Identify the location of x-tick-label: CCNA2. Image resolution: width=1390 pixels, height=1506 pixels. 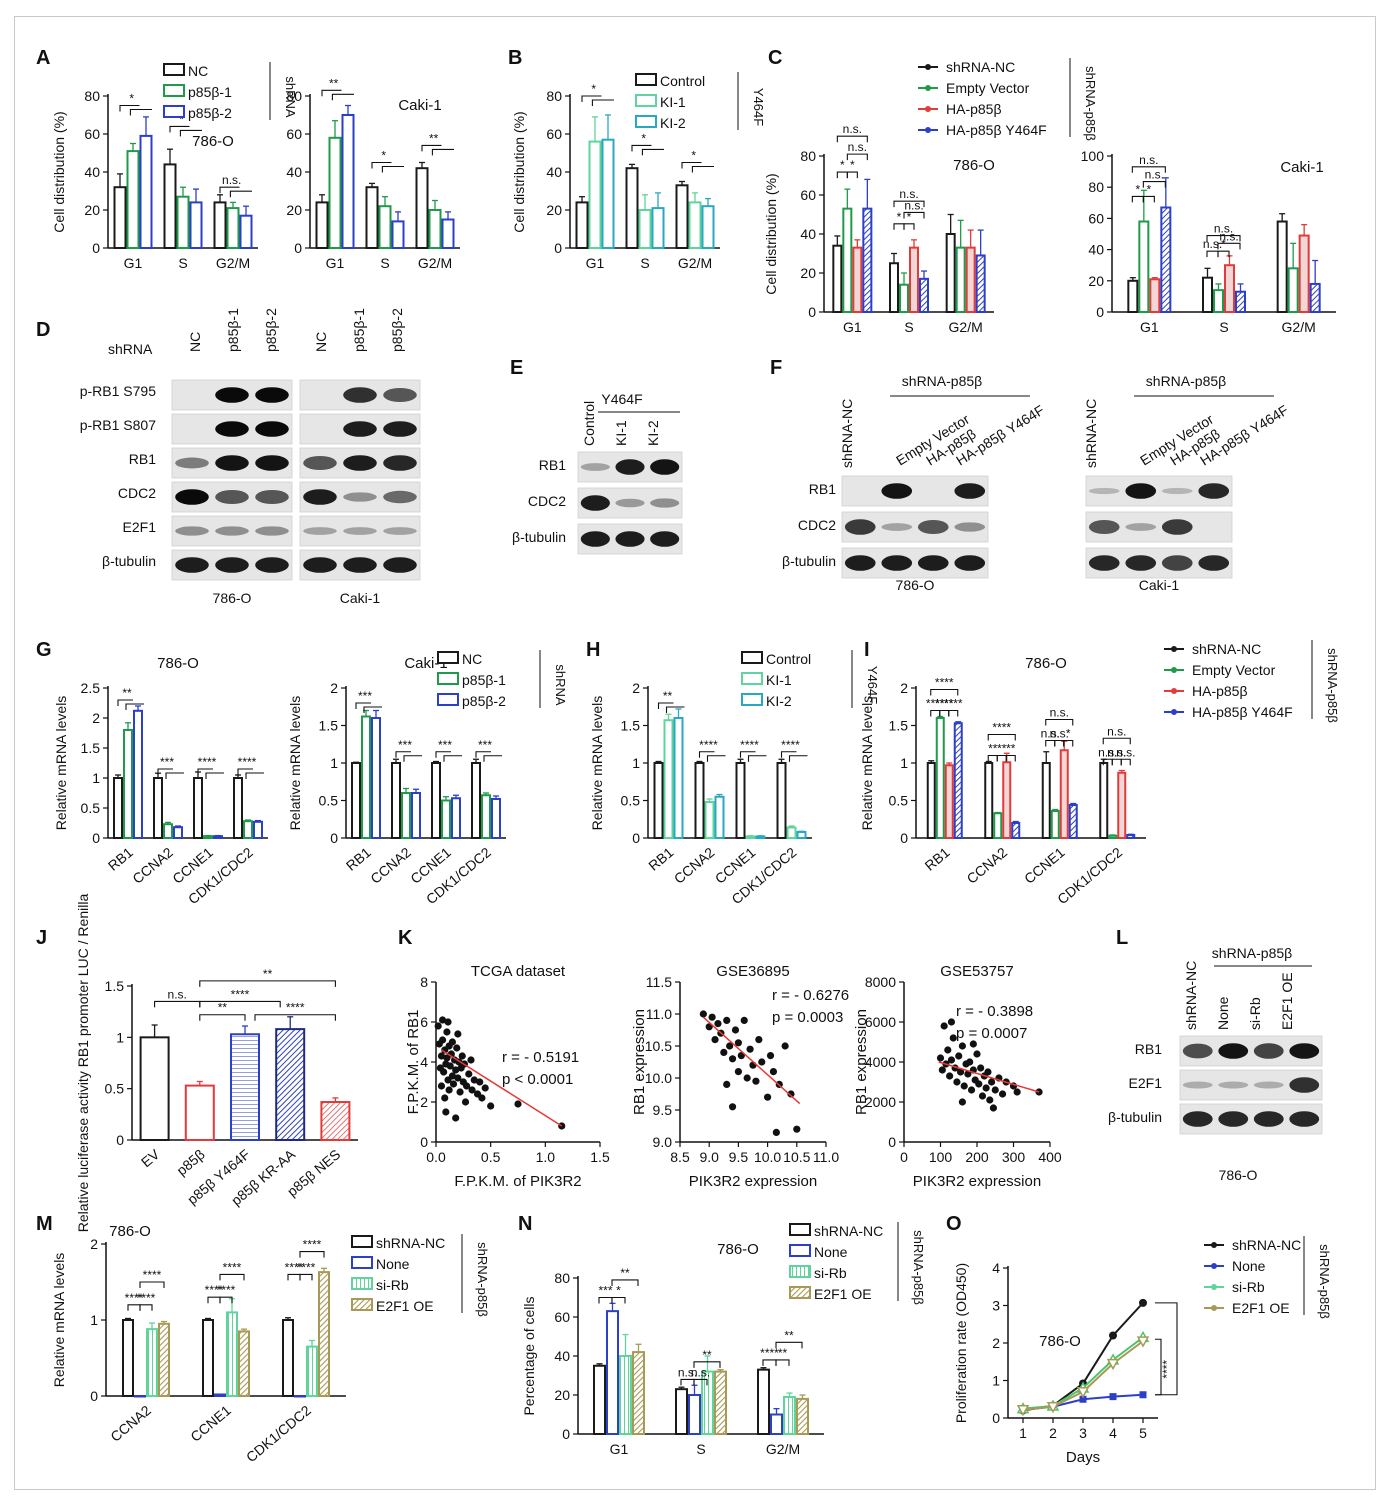
(694, 865).